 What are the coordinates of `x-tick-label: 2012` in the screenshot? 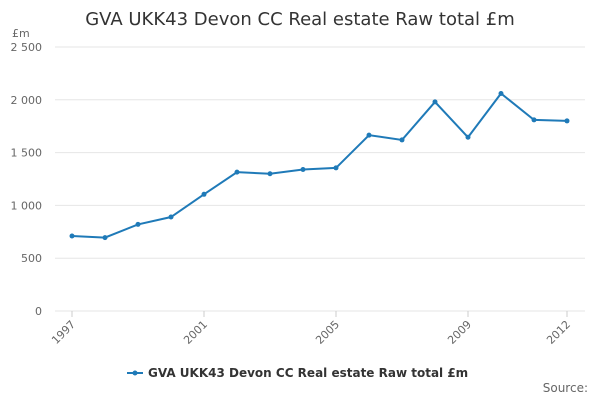 It's located at (558, 332).